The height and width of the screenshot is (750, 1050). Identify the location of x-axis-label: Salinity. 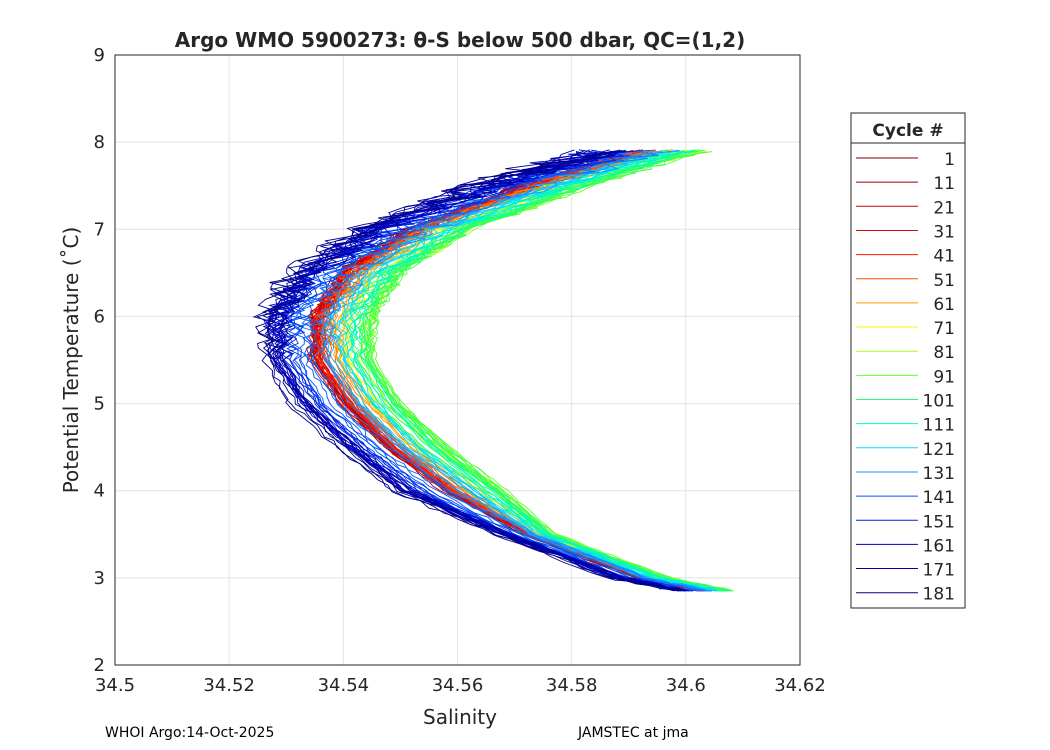
(460, 717).